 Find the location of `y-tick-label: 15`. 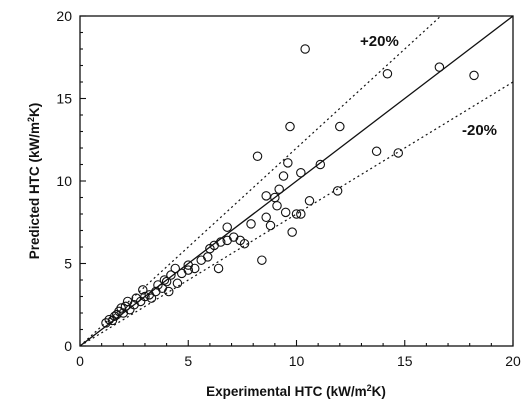

y-tick-label: 15 is located at coordinates (64, 99).